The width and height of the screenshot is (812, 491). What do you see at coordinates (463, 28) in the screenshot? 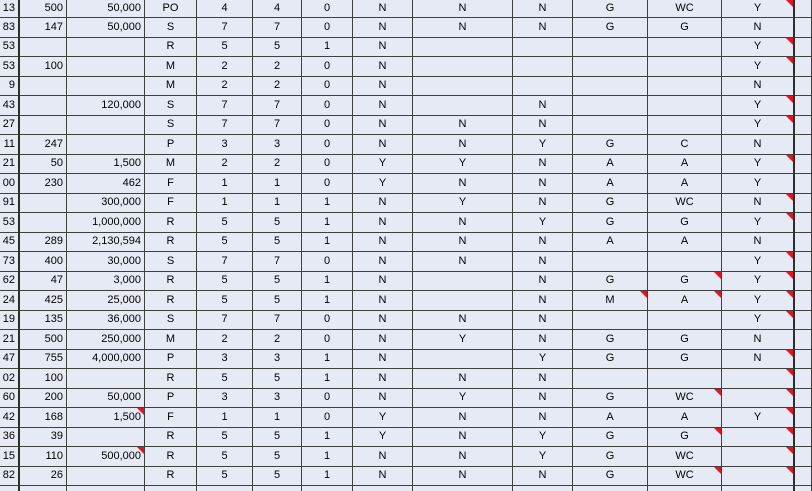
I see `cell-I2: N` at bounding box center [463, 28].